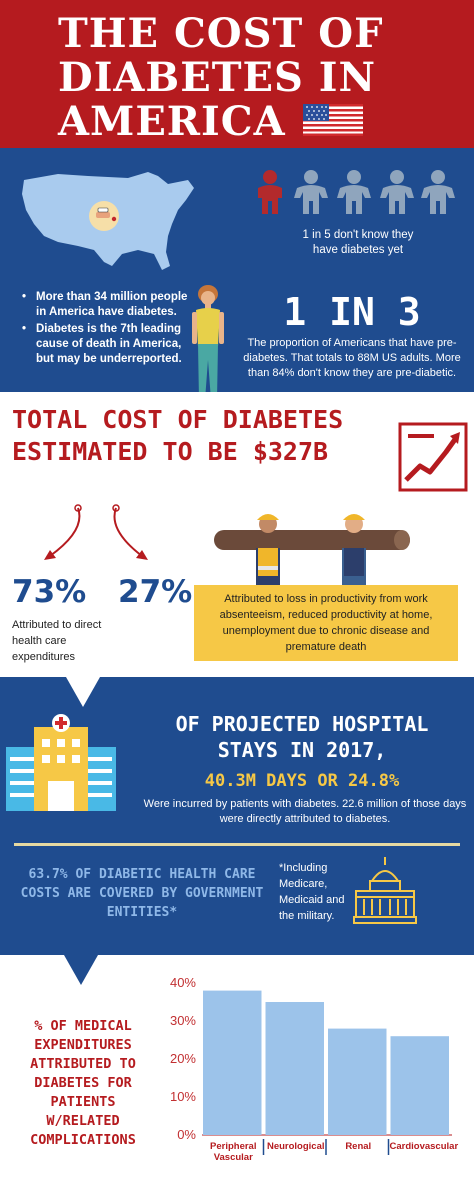  I want to click on bar-chart, so click(327, 1072).